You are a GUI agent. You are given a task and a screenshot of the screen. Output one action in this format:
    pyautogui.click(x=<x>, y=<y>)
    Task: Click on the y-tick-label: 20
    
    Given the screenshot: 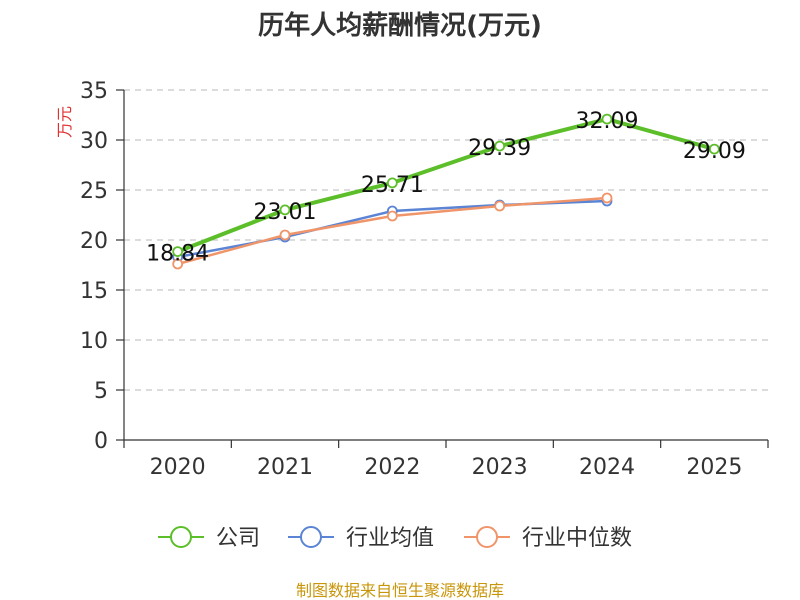 What is the action you would take?
    pyautogui.click(x=94, y=241)
    